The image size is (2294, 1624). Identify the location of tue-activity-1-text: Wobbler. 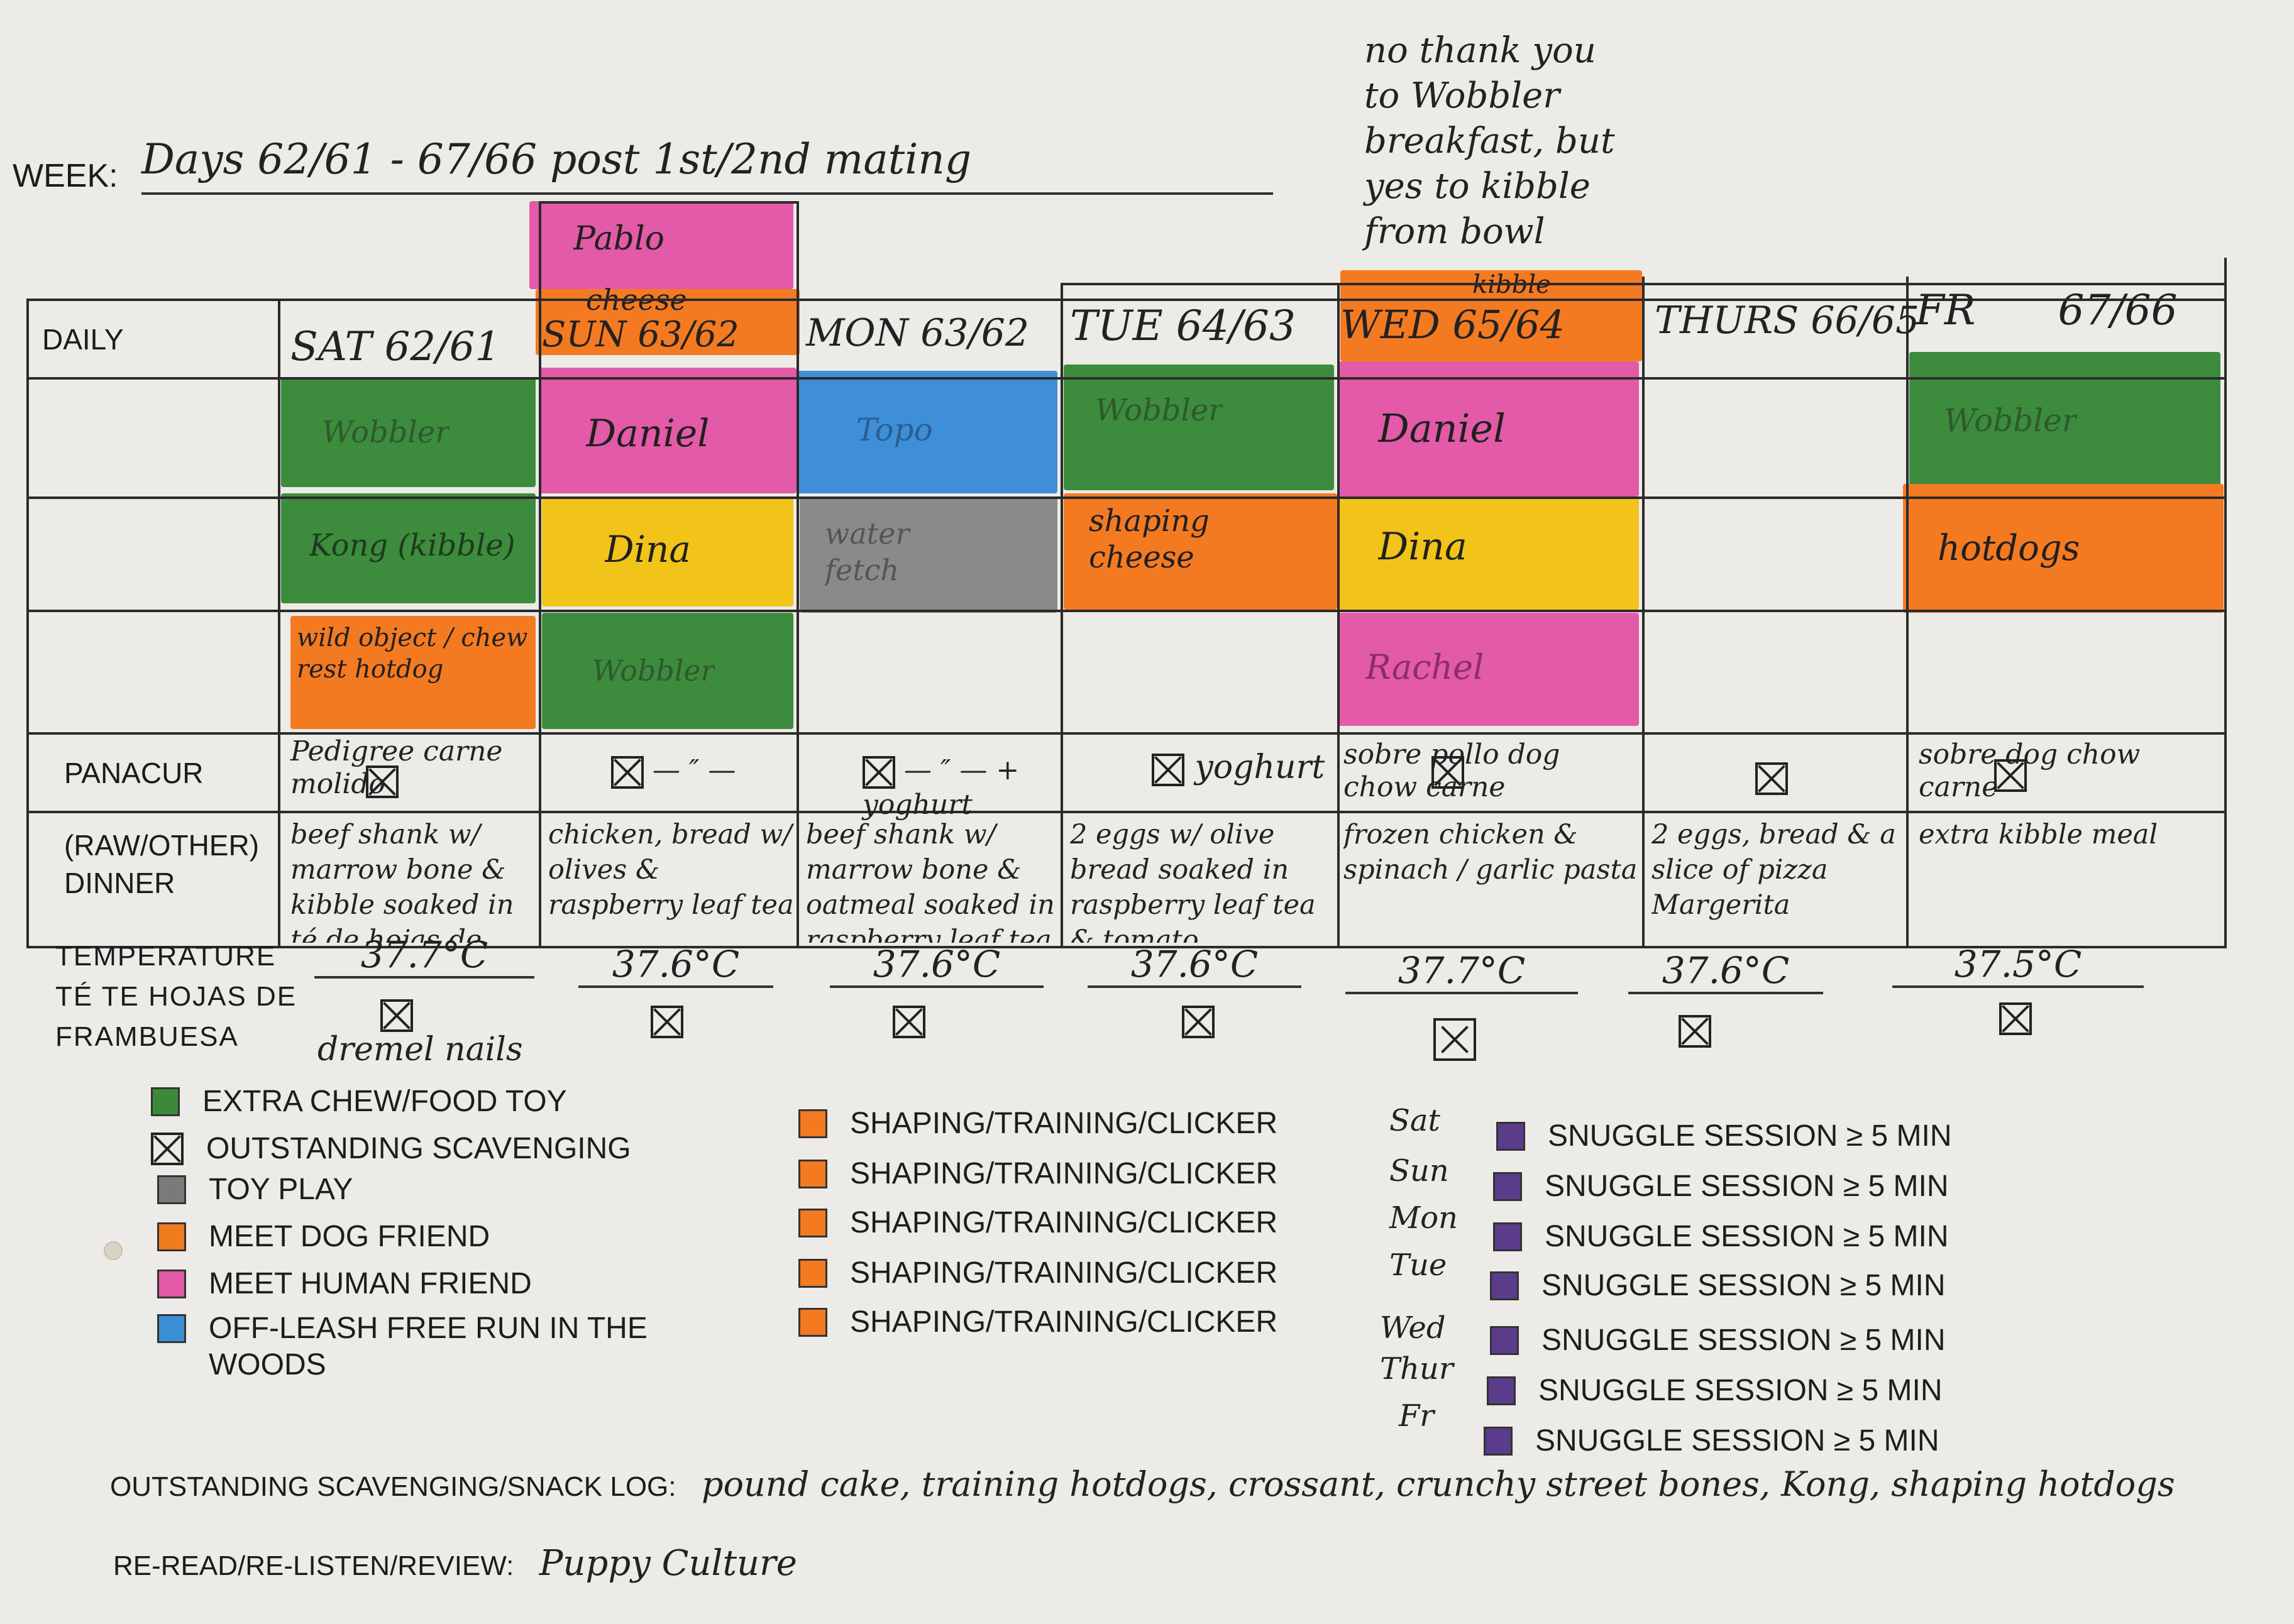
(1159, 410).